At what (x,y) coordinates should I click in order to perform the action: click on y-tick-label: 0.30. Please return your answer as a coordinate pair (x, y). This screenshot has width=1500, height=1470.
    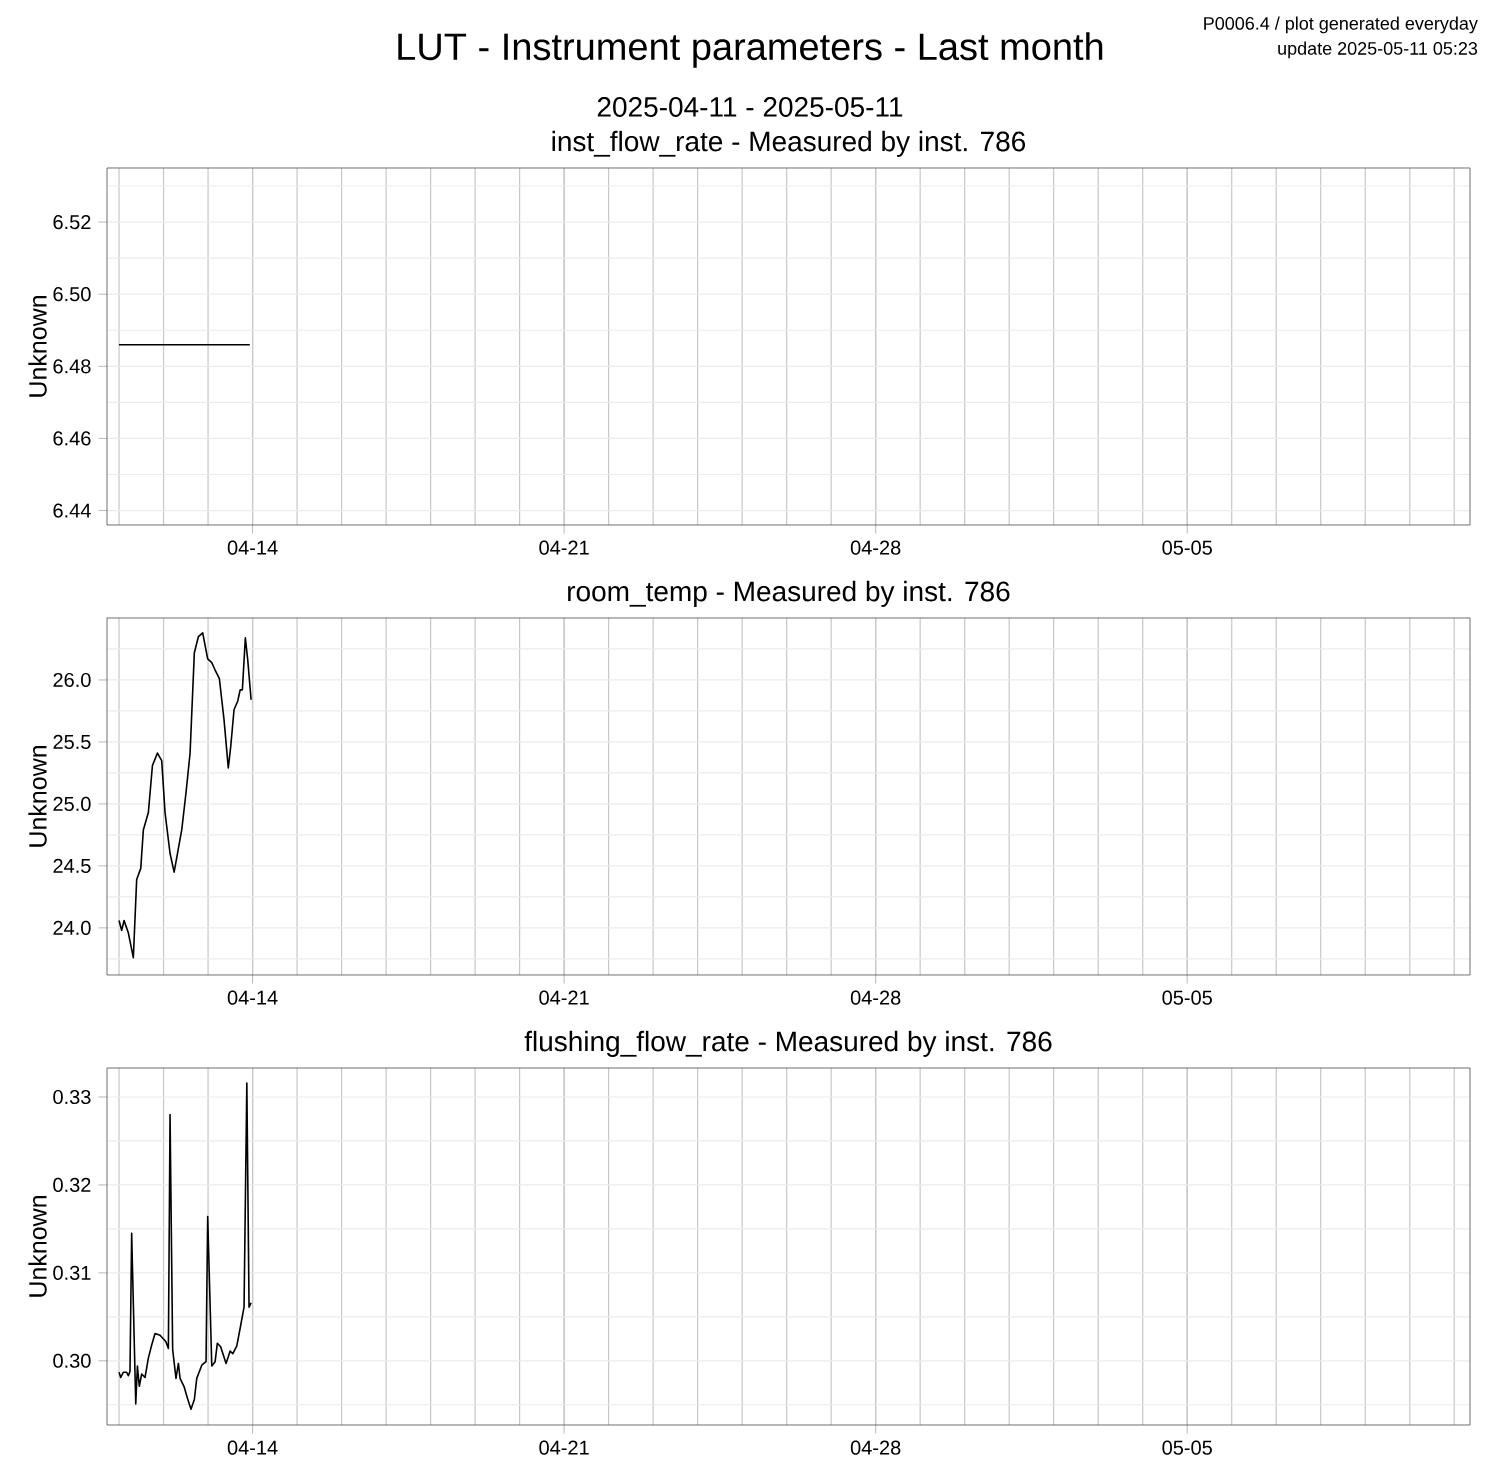
    Looking at the image, I should click on (72, 1360).